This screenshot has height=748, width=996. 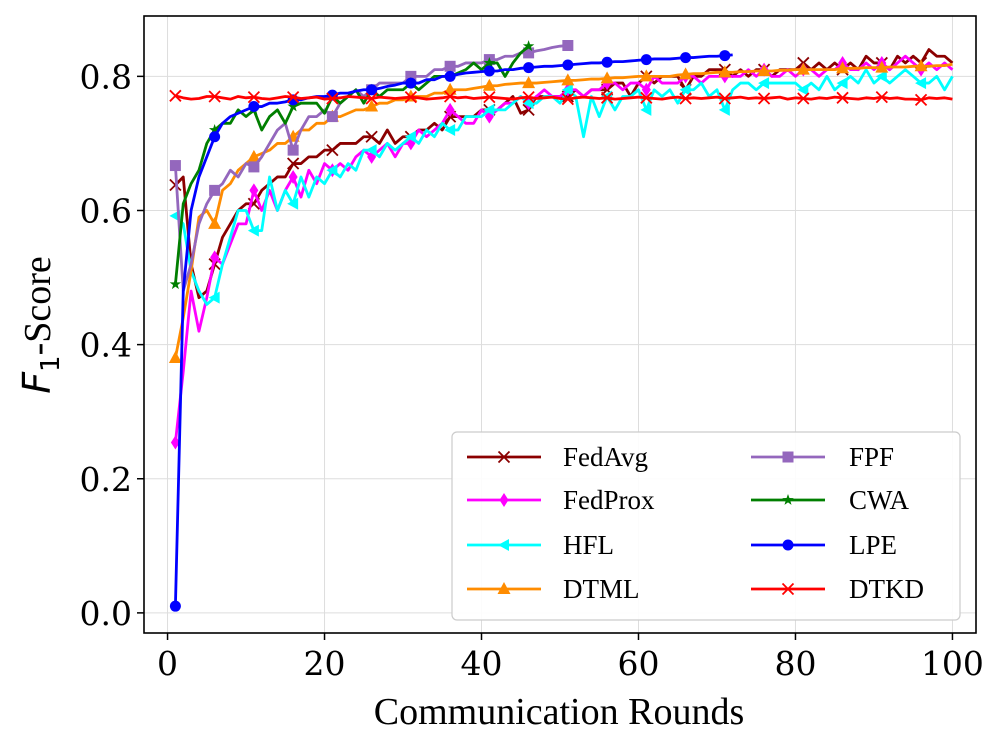 I want to click on x-tick-label: 0, so click(x=167, y=663).